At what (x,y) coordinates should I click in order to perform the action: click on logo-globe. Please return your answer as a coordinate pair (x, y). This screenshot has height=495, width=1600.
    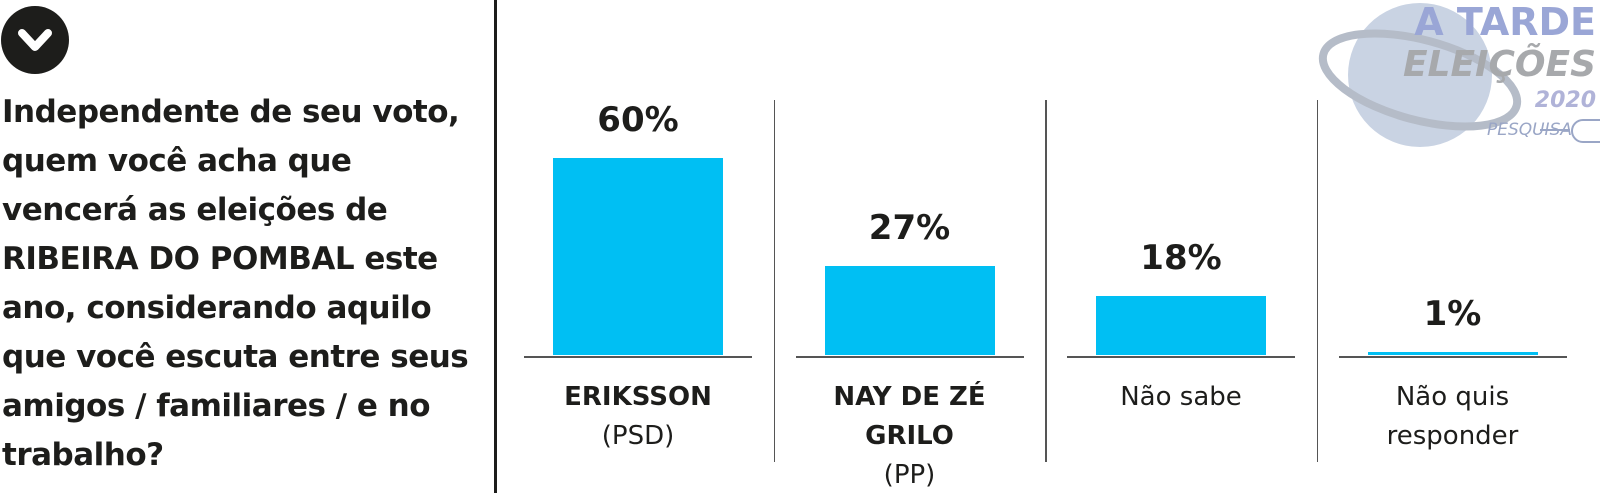
    Looking at the image, I should click on (1459, 75).